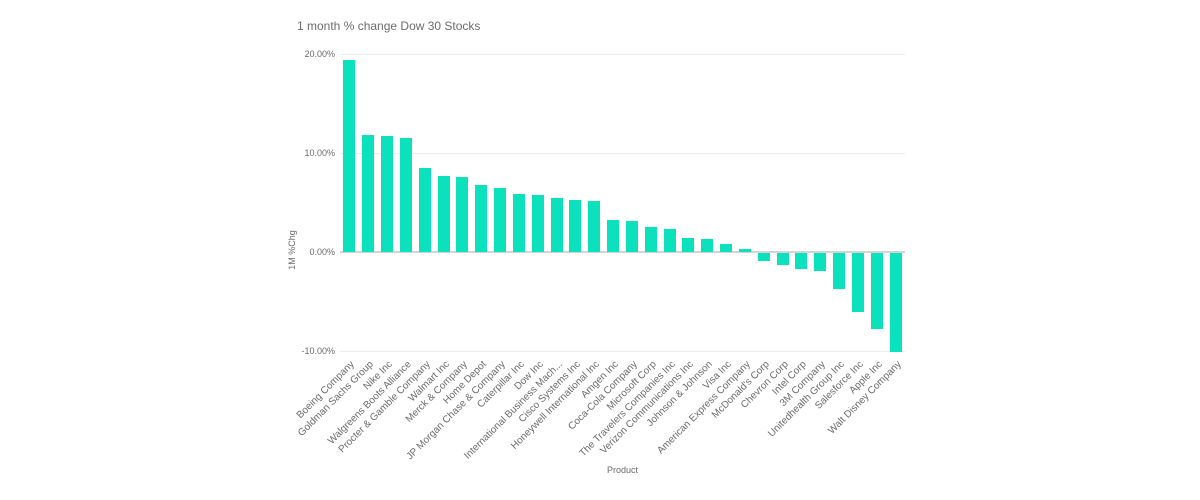 The image size is (1200, 500). Describe the element at coordinates (622, 252) in the screenshot. I see `zero-axis-line` at that location.